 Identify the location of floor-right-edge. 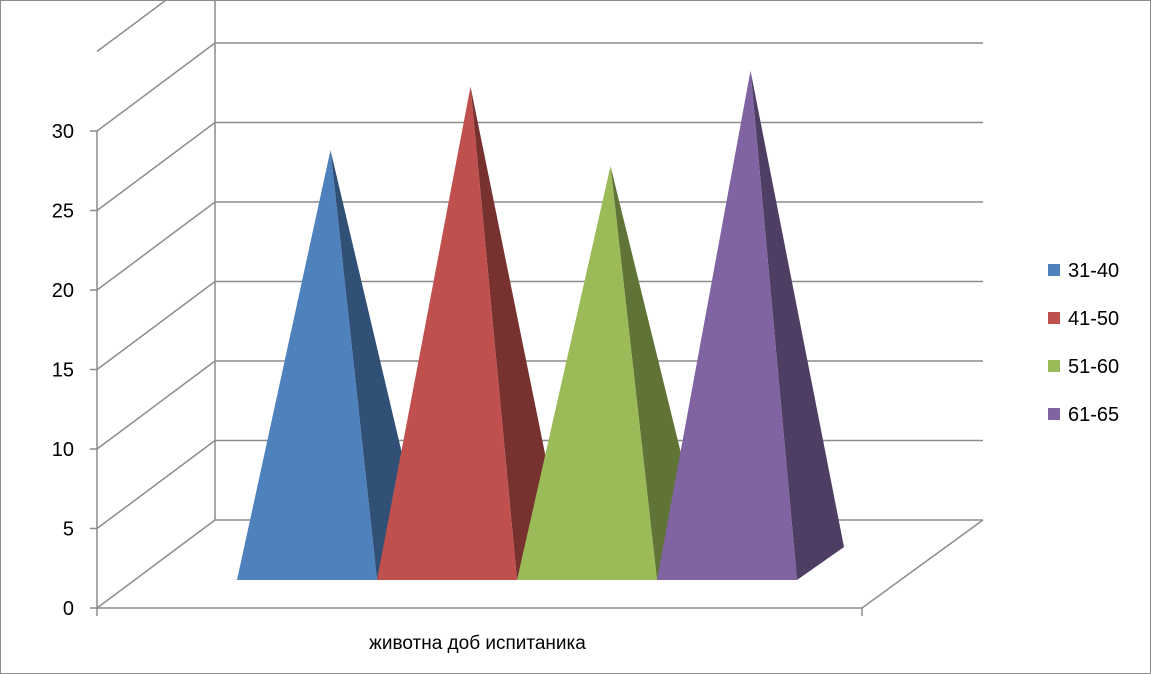
(922, 564).